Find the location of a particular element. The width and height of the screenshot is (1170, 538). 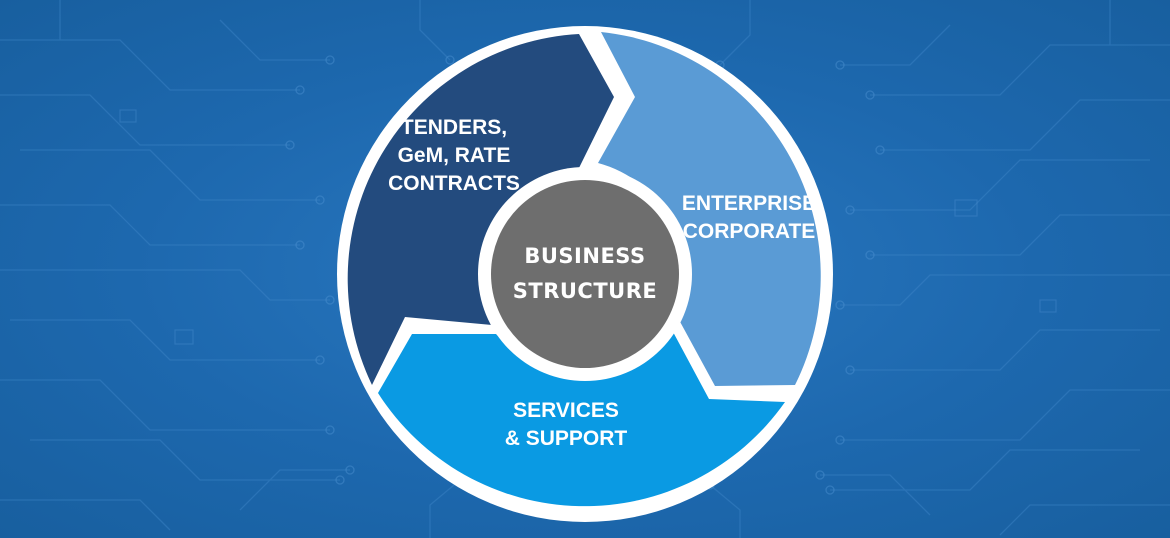

center-label-line2: STRUCTURE is located at coordinates (585, 291).